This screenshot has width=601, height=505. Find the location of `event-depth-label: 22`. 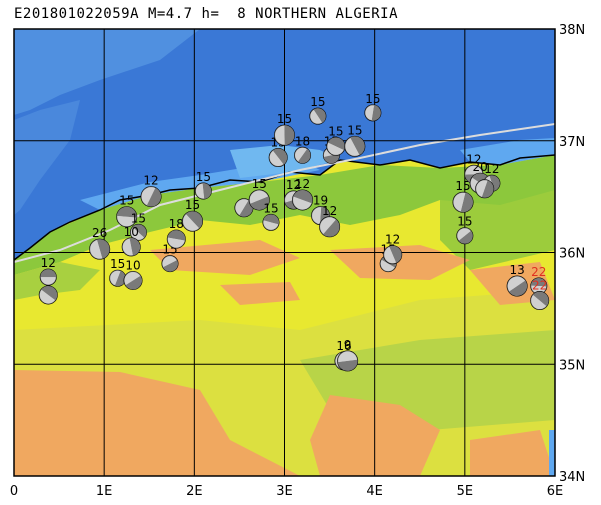

event-depth-label: 22 is located at coordinates (539, 286).